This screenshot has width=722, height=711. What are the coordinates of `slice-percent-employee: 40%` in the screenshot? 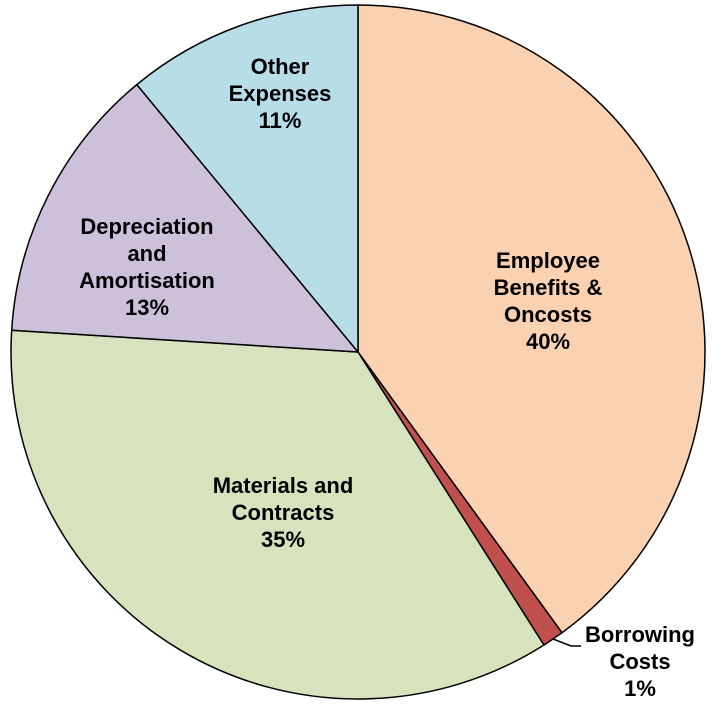 It's located at (548, 341).